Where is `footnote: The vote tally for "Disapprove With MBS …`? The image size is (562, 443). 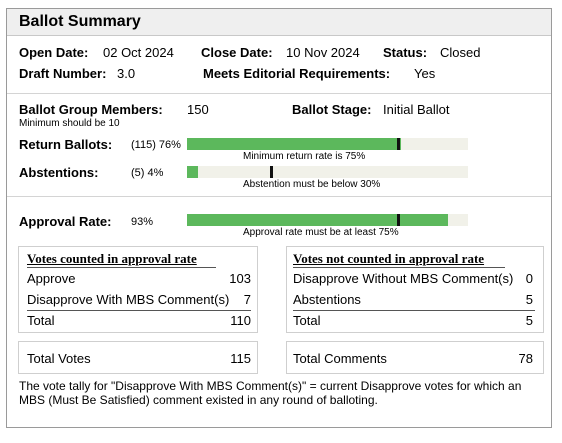 footnote: The vote tally for "Disapprove With MBS … is located at coordinates (270, 393).